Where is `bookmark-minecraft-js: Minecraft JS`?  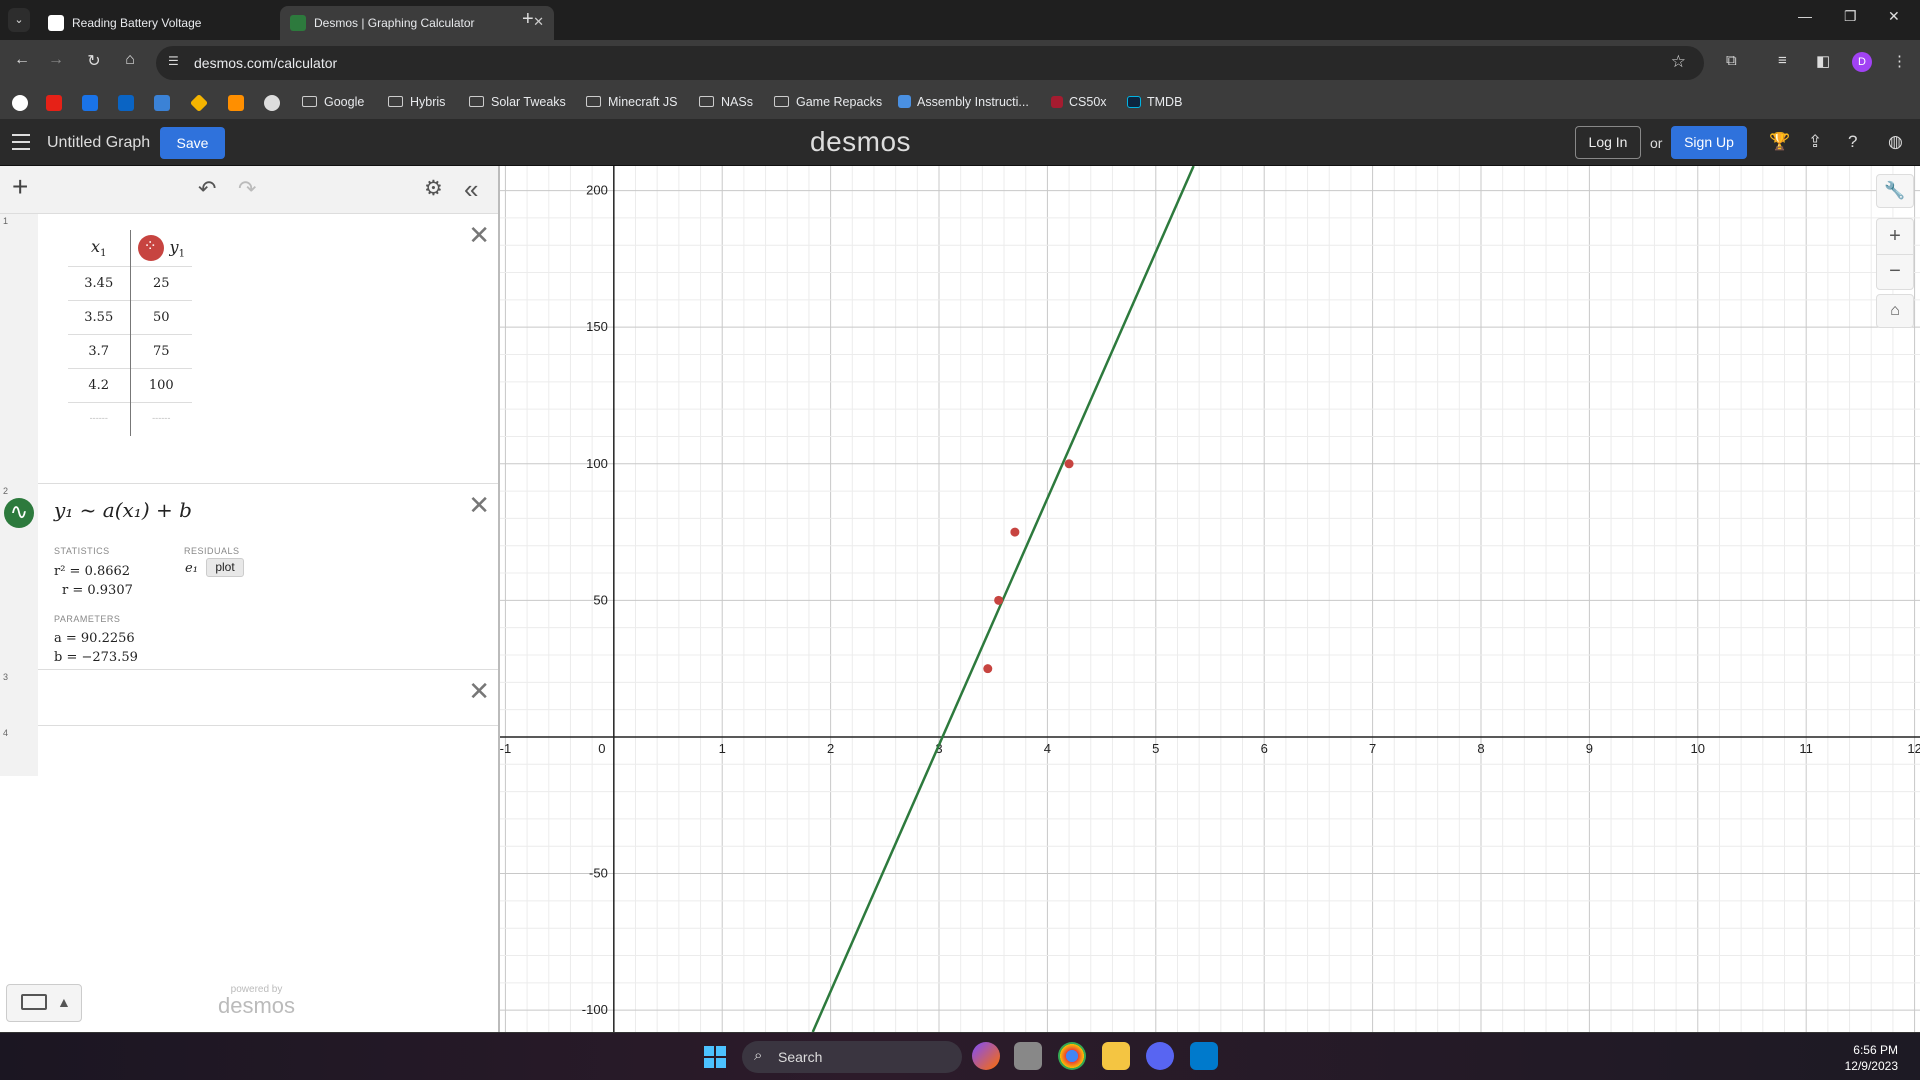 bookmark-minecraft-js: Minecraft JS is located at coordinates (631, 102).